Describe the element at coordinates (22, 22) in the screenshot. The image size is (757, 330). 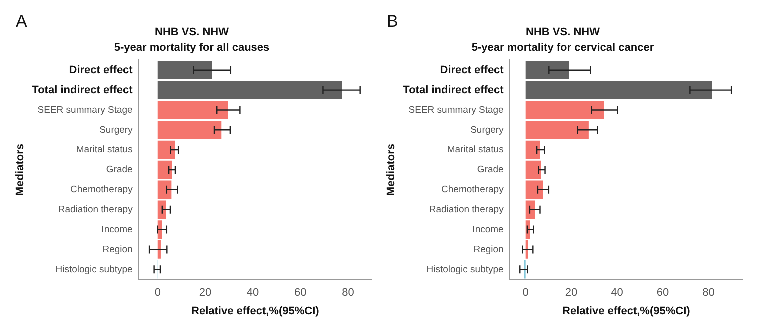
I see `text: A` at that location.